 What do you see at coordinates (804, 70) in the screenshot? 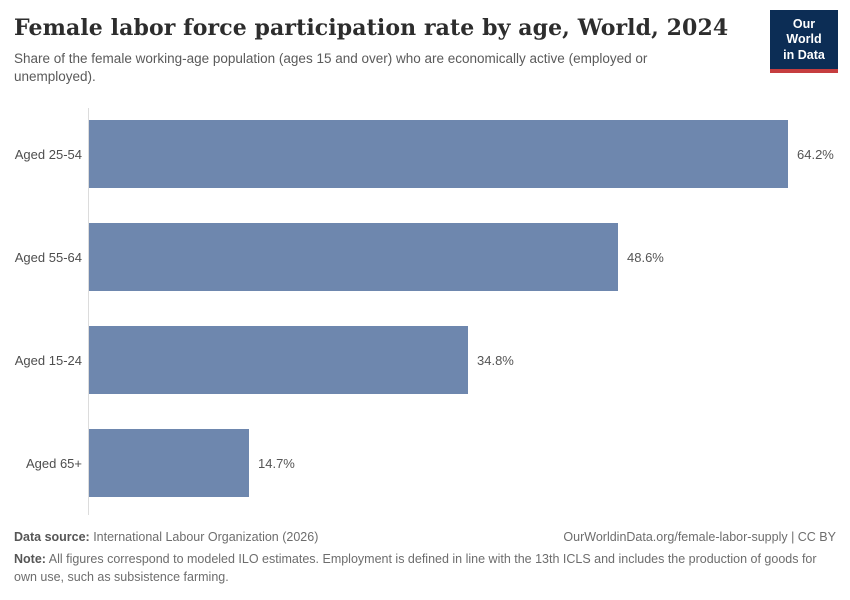
I see `owid-logo-stripe` at bounding box center [804, 70].